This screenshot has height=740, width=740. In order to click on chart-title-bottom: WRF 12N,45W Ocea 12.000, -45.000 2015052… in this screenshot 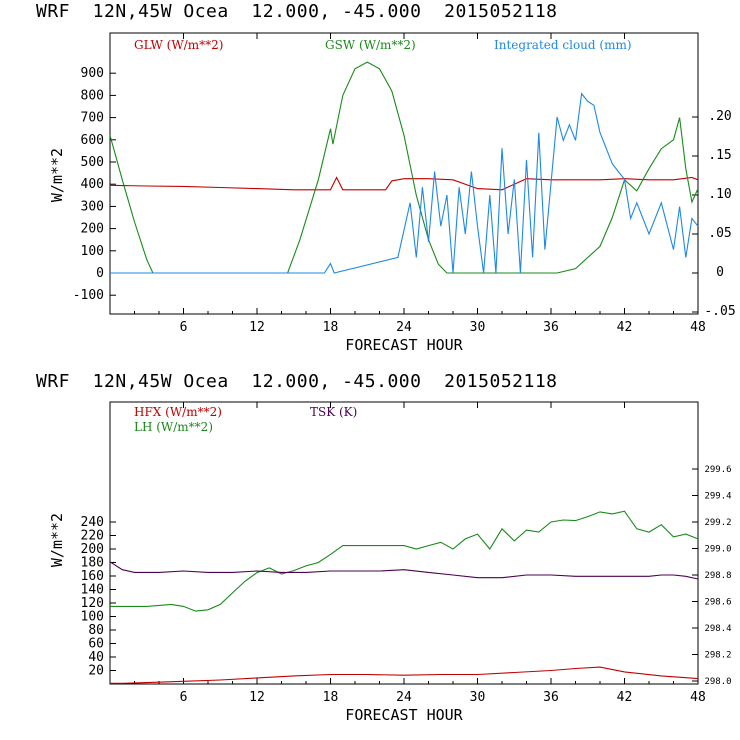, I will do `click(297, 381)`.